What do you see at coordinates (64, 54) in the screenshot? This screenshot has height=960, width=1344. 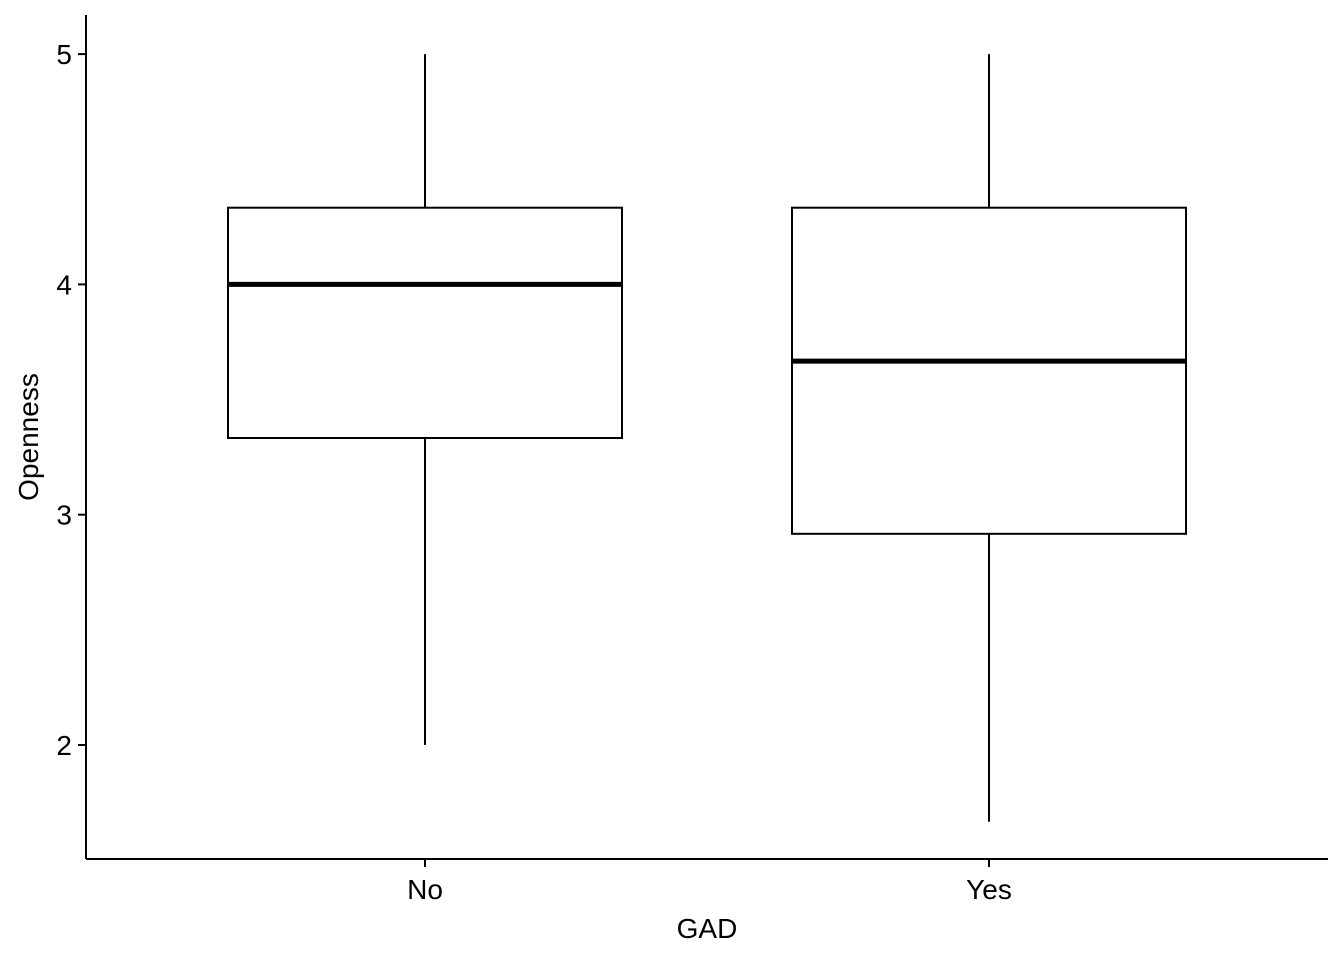 I see `y-tick-label: 5` at bounding box center [64, 54].